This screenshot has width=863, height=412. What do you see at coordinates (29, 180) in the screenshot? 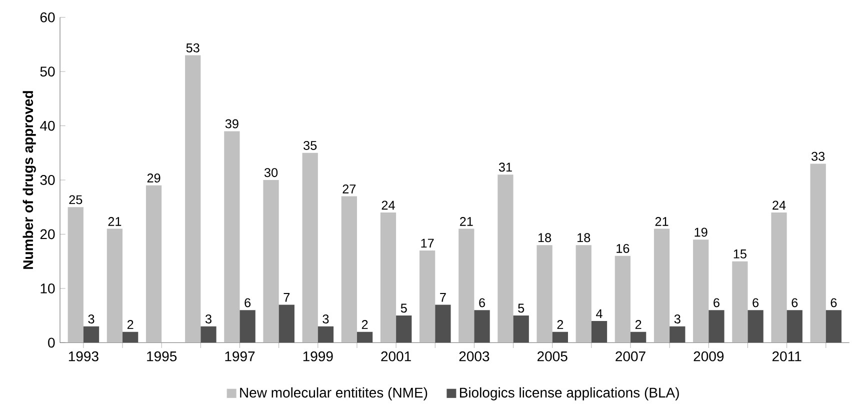
I see `y-axis-title: Number of drugs approved` at bounding box center [29, 180].